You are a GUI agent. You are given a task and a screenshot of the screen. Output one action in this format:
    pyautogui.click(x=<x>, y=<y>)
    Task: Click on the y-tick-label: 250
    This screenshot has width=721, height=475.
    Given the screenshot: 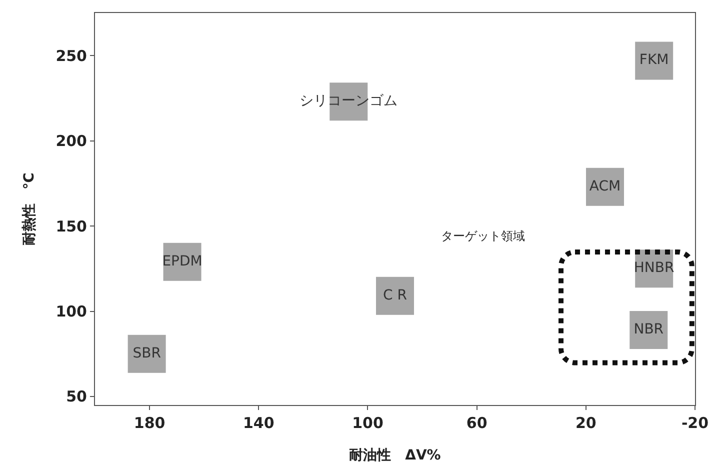 What is the action you would take?
    pyautogui.click(x=71, y=55)
    